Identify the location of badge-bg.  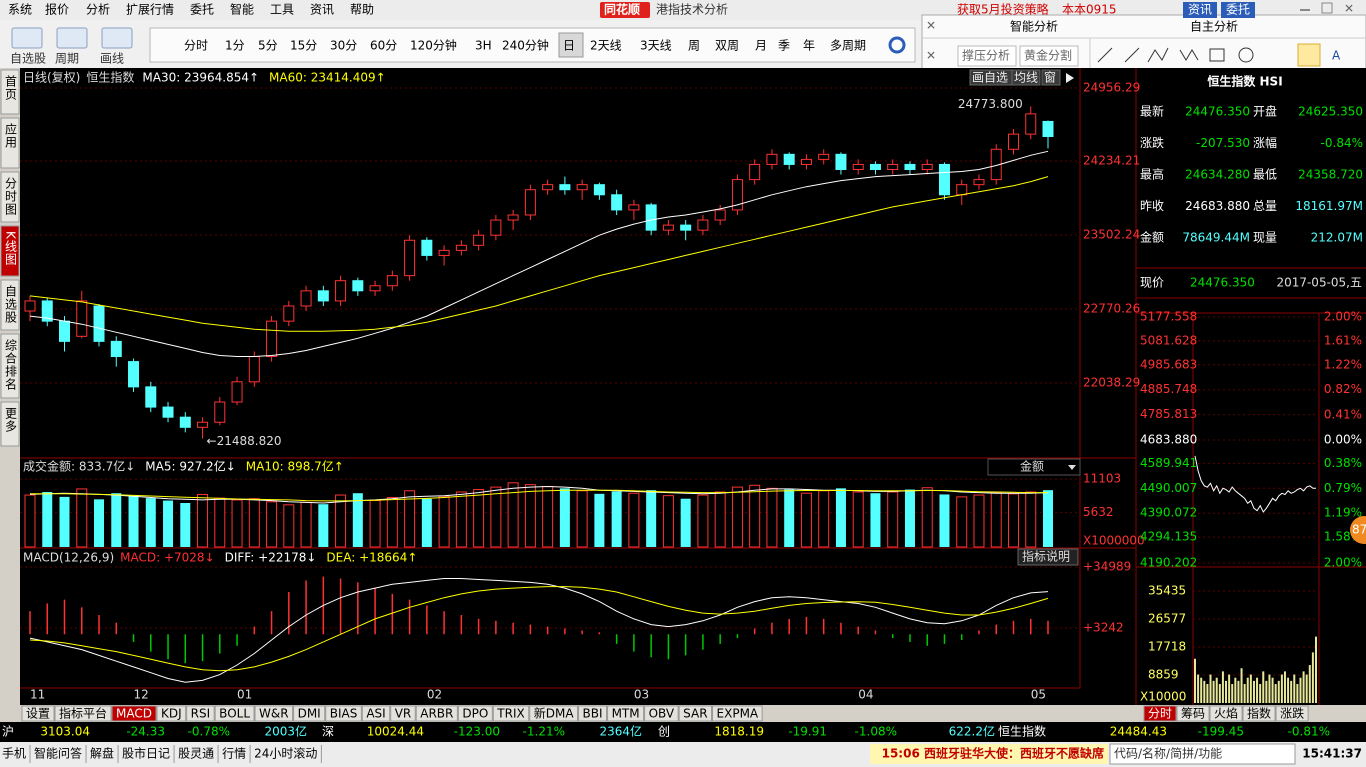
(1358, 530).